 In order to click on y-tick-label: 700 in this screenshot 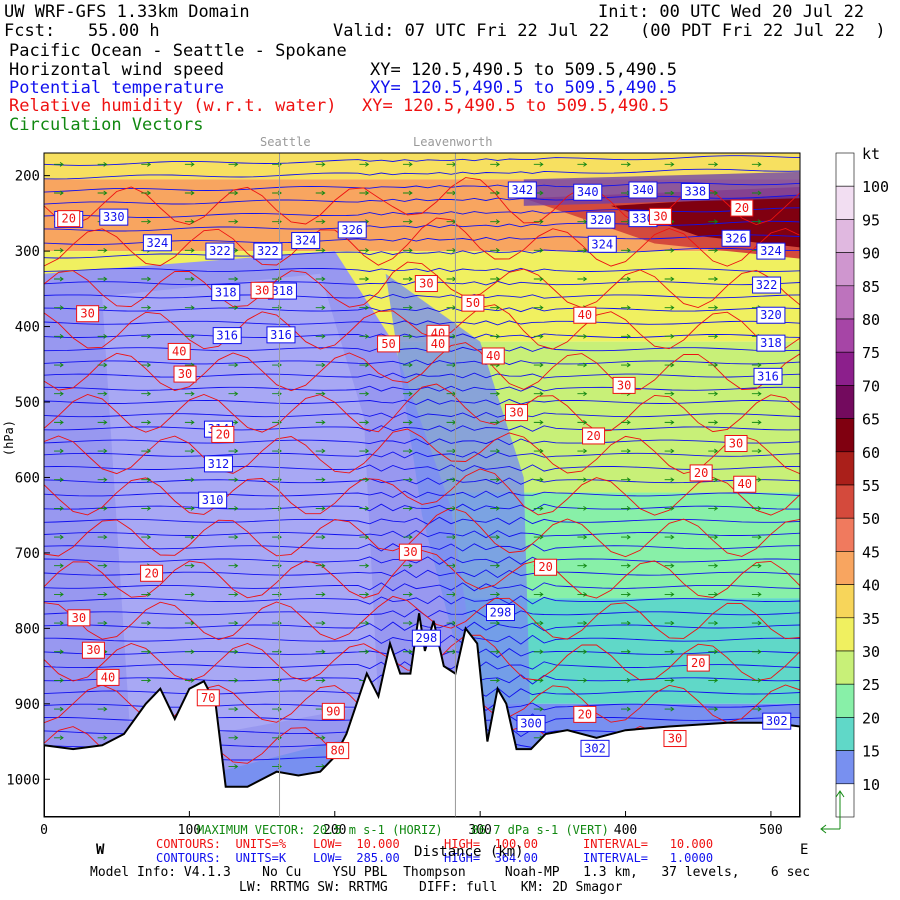, I will do `click(27, 554)`.